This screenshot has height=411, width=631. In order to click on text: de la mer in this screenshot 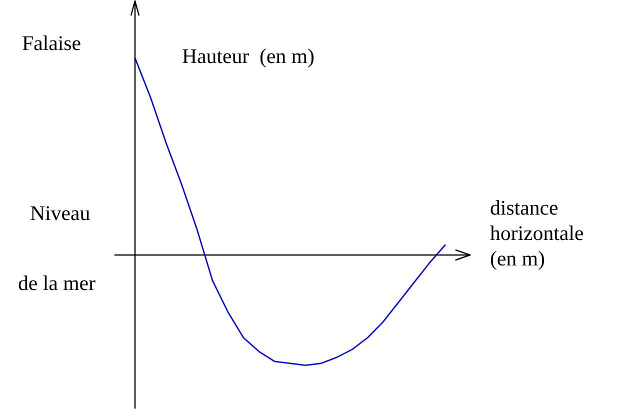, I will do `click(57, 283)`.